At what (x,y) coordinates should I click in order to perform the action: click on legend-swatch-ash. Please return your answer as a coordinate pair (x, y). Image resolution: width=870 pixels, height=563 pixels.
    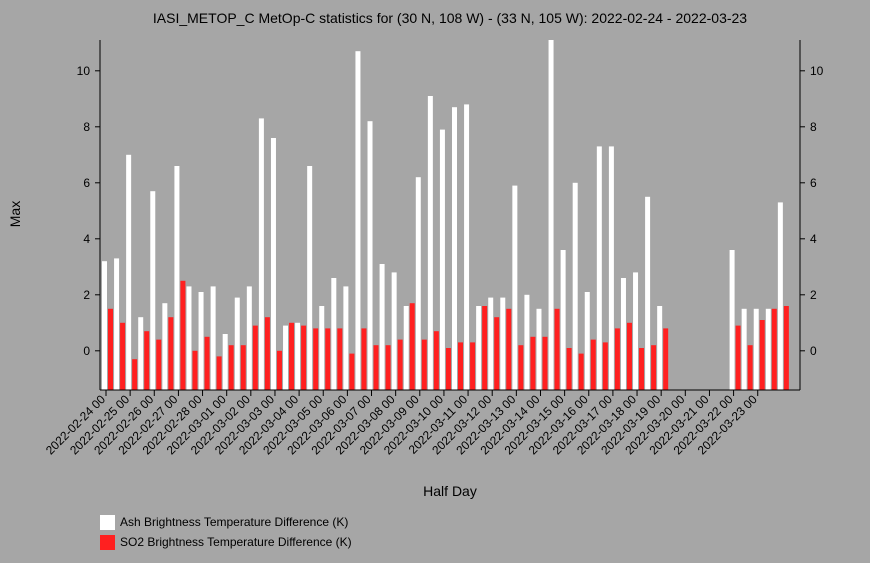
    Looking at the image, I should click on (107, 522).